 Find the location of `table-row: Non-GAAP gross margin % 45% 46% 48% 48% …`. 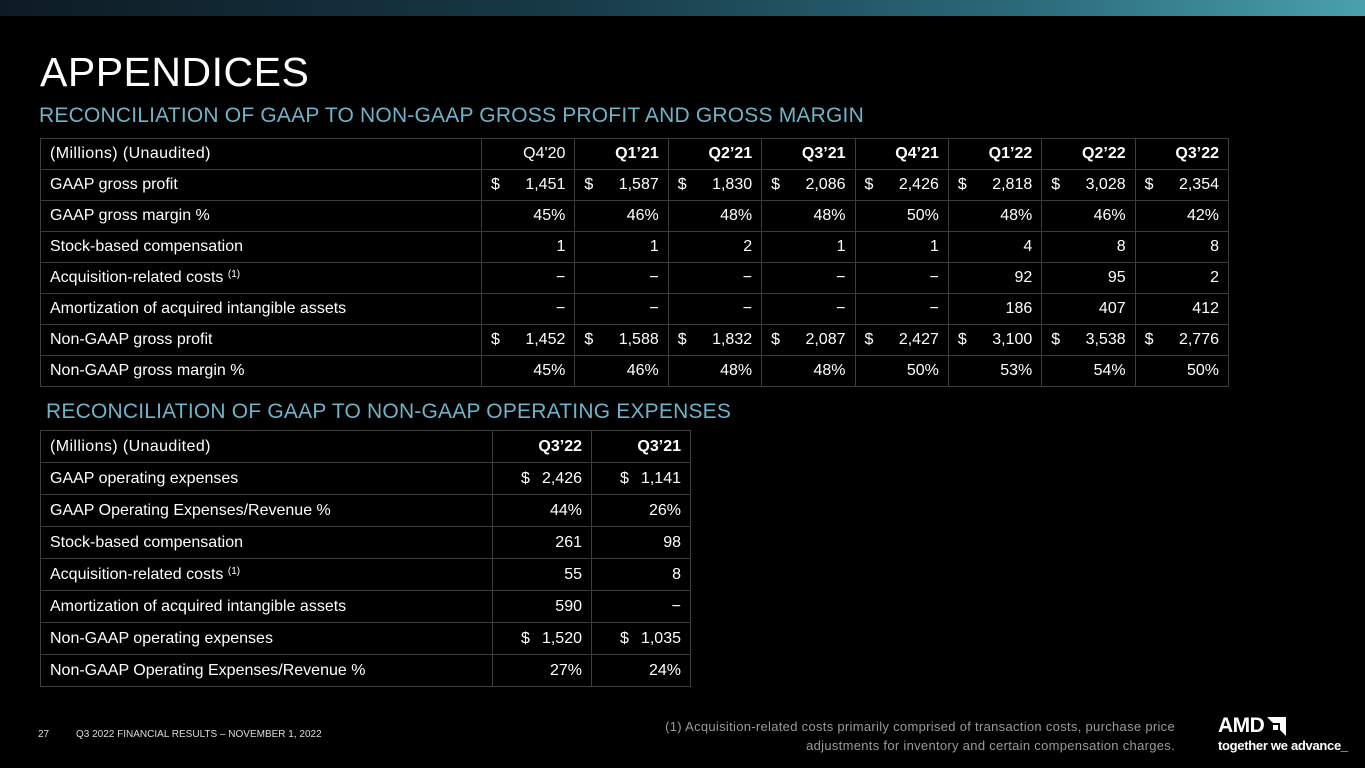

table-row: Non-GAAP gross margin % 45% 46% 48% 48% … is located at coordinates (635, 371).